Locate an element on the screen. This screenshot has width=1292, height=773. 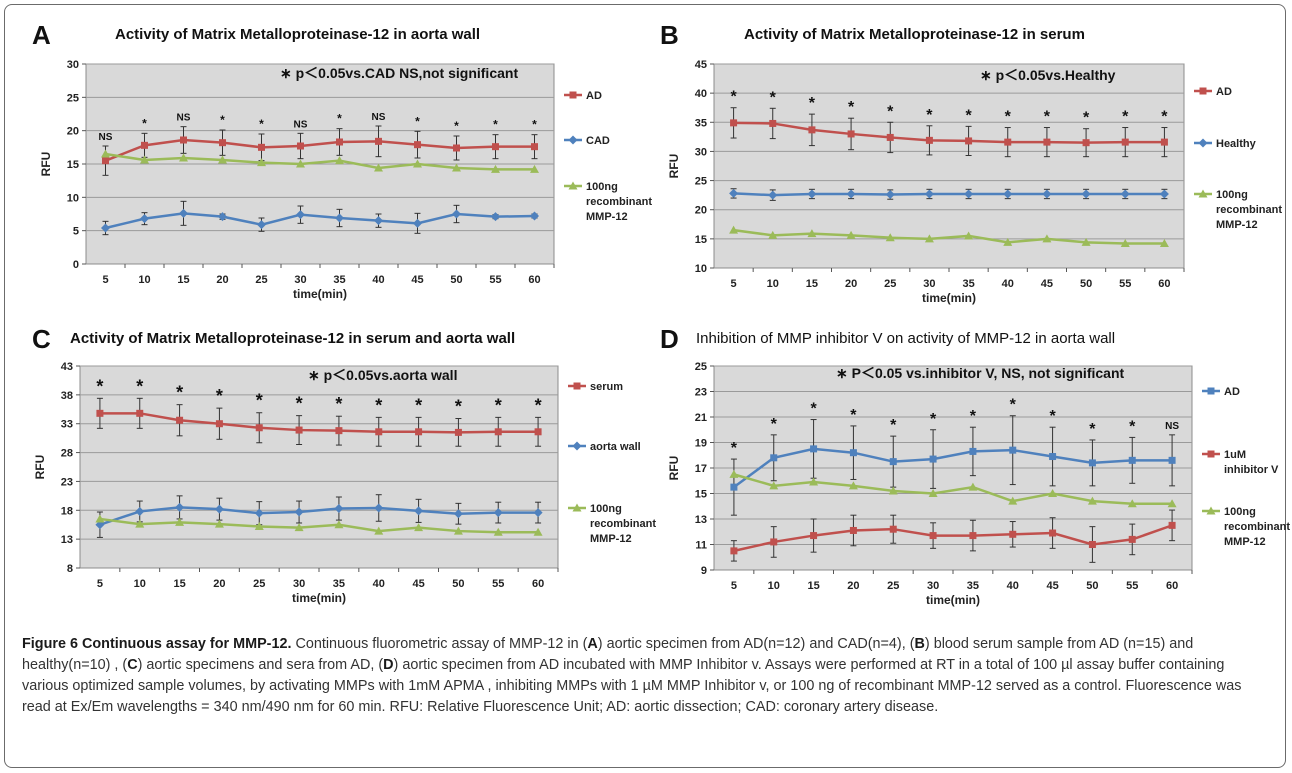
caption-ref-d: D is located at coordinates (388, 665).